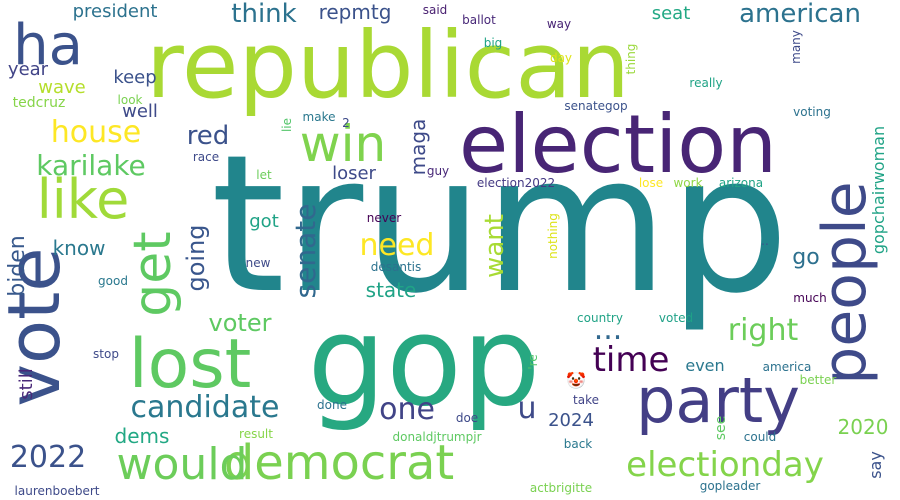 The image size is (900, 500). Describe the element at coordinates (388, 65) in the screenshot. I see `word-republican: republican` at that location.